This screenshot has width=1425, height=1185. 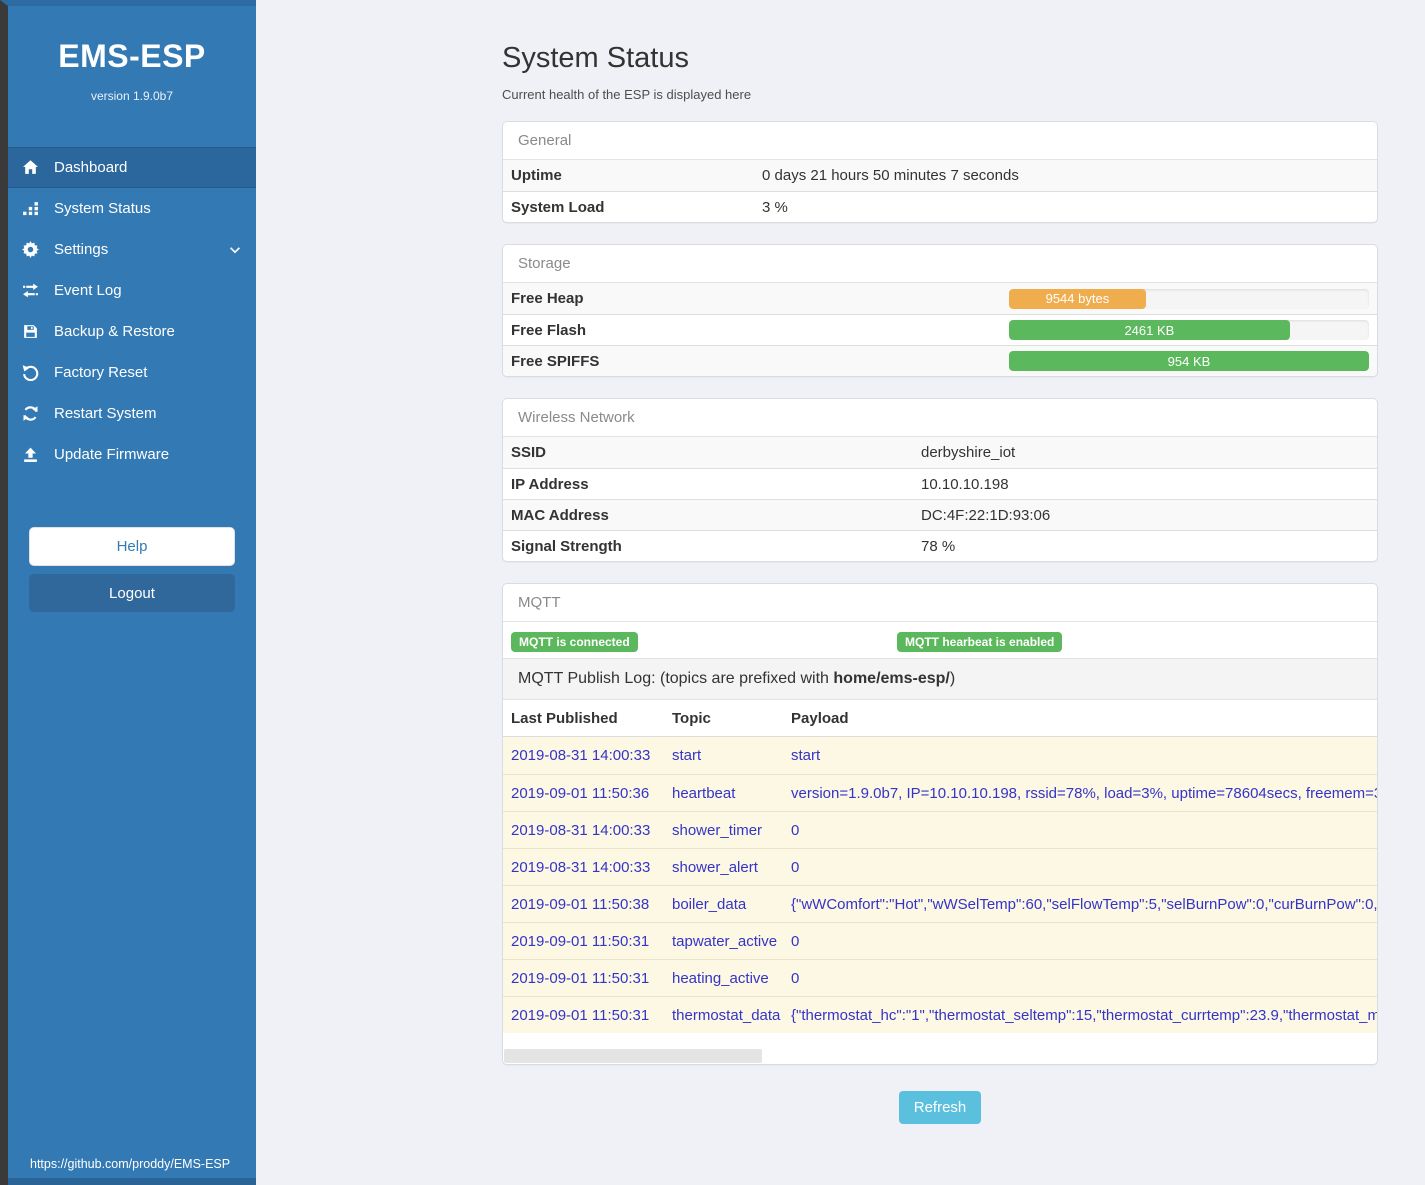 I want to click on transfer-arrows-icon, so click(x=30, y=290).